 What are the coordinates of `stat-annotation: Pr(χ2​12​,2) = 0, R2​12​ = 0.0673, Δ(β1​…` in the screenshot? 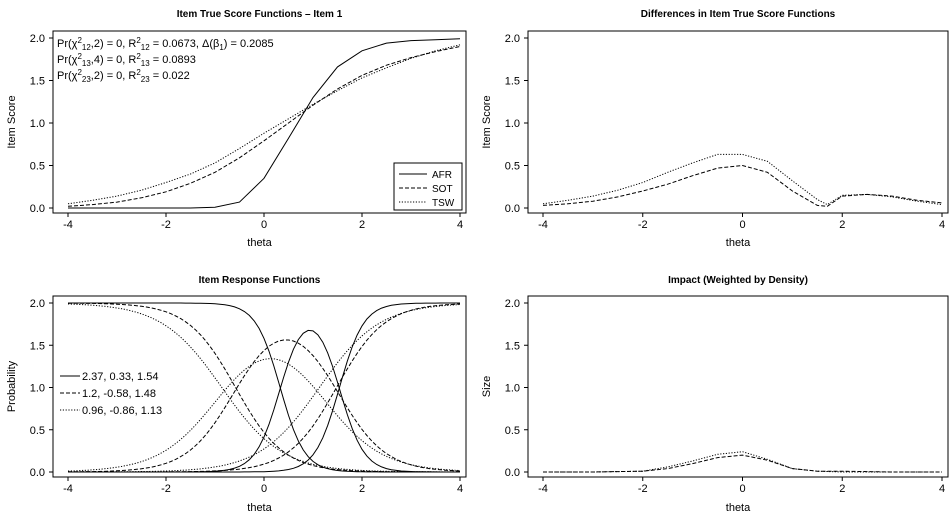 It's located at (165, 44).